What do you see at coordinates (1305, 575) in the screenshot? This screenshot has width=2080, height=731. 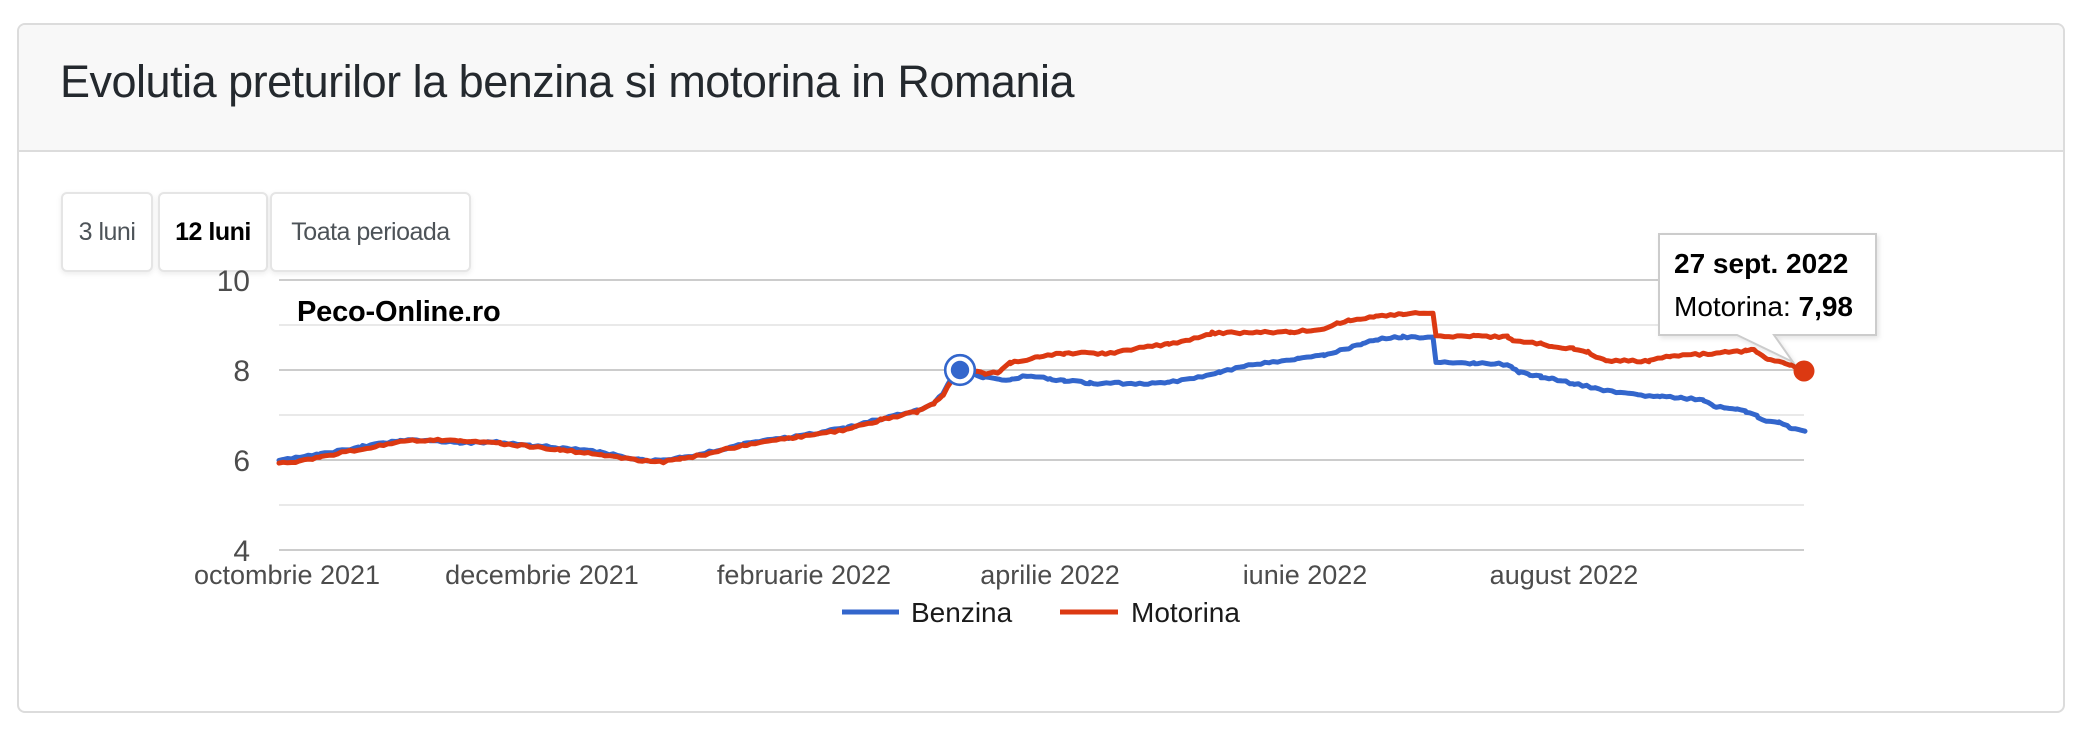 I see `svg-text: iunie 2022` at bounding box center [1305, 575].